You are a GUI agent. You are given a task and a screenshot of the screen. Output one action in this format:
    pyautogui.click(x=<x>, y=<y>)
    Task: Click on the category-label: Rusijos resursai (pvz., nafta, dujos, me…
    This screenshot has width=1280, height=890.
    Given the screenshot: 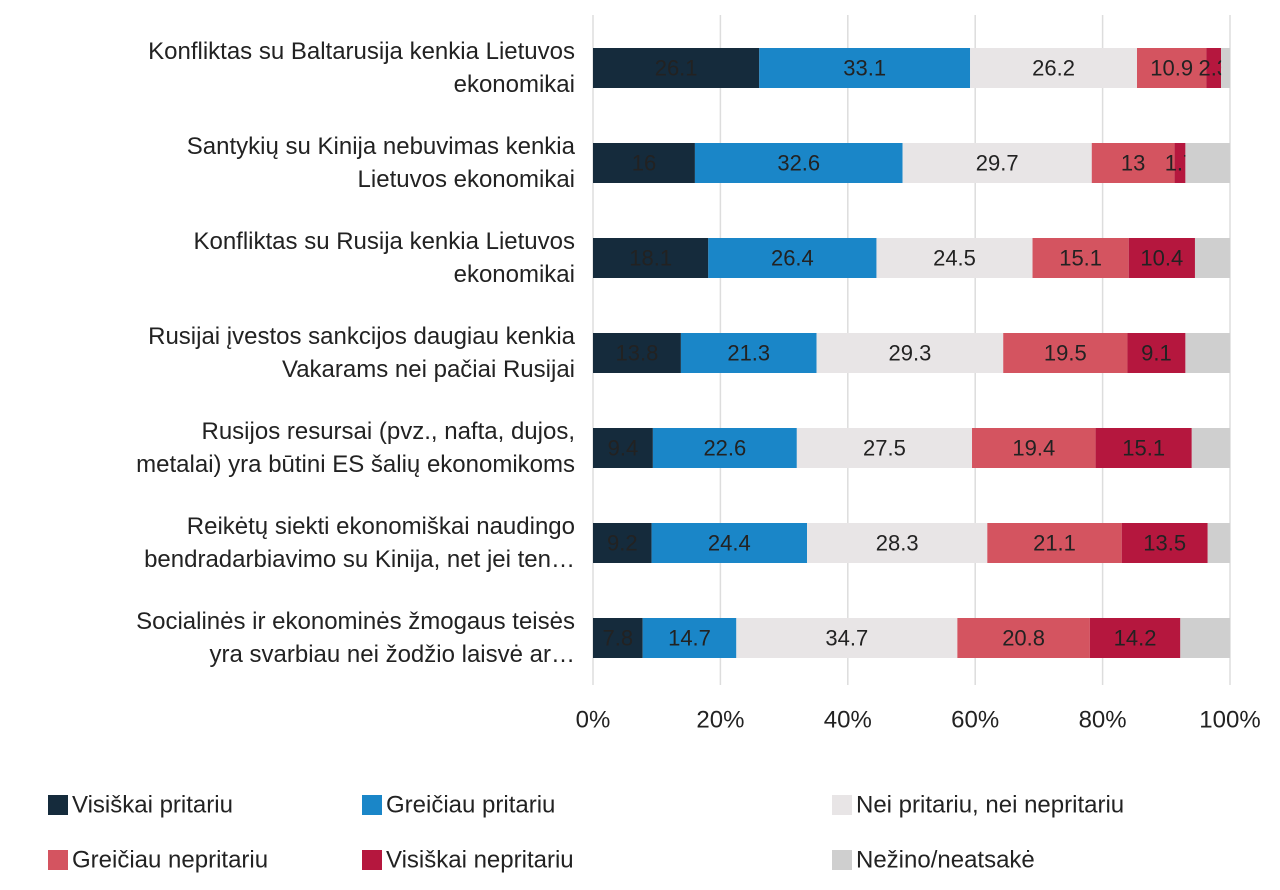 What is the action you would take?
    pyautogui.click(x=355, y=448)
    